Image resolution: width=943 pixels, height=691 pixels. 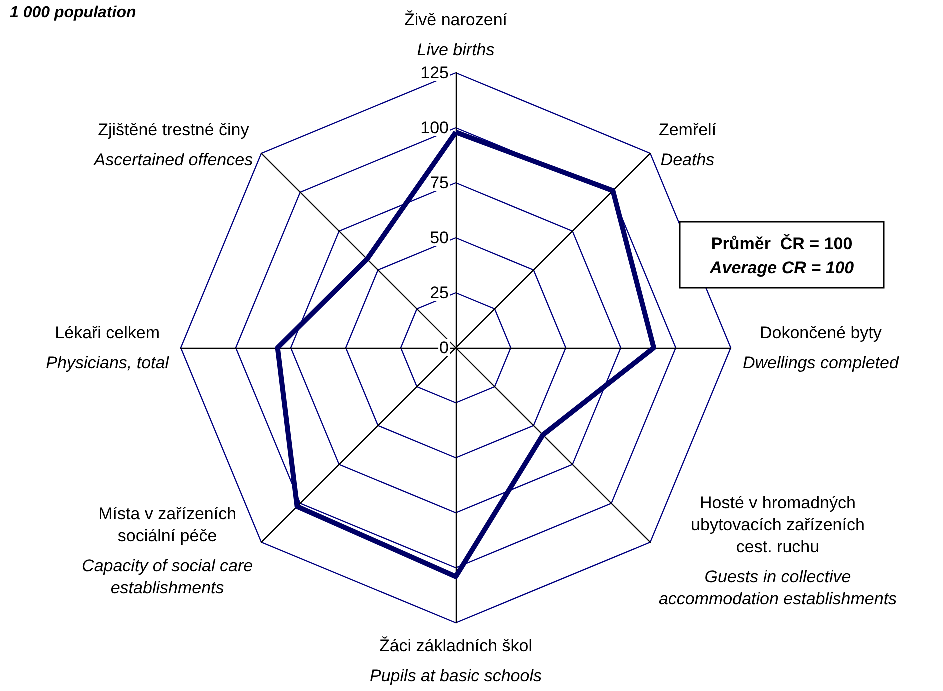 I want to click on spoke-label: Lékaři celkem Physicians, total, so click(x=108, y=348).